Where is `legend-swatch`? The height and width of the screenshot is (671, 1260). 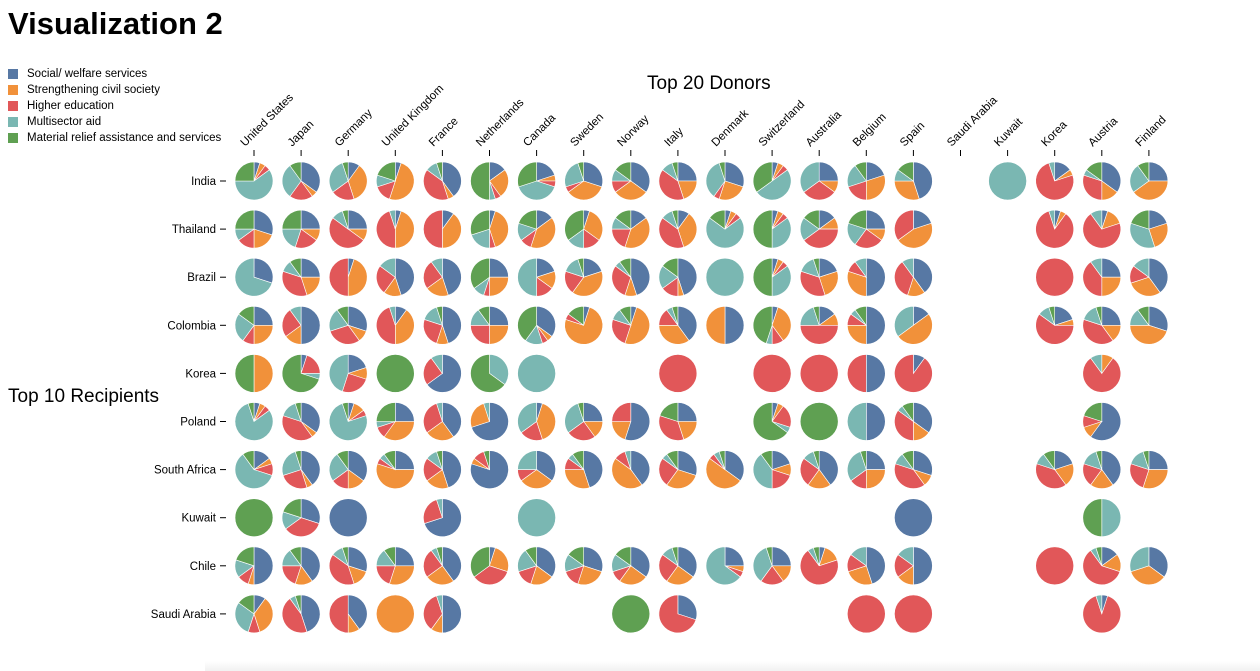 legend-swatch is located at coordinates (13, 122).